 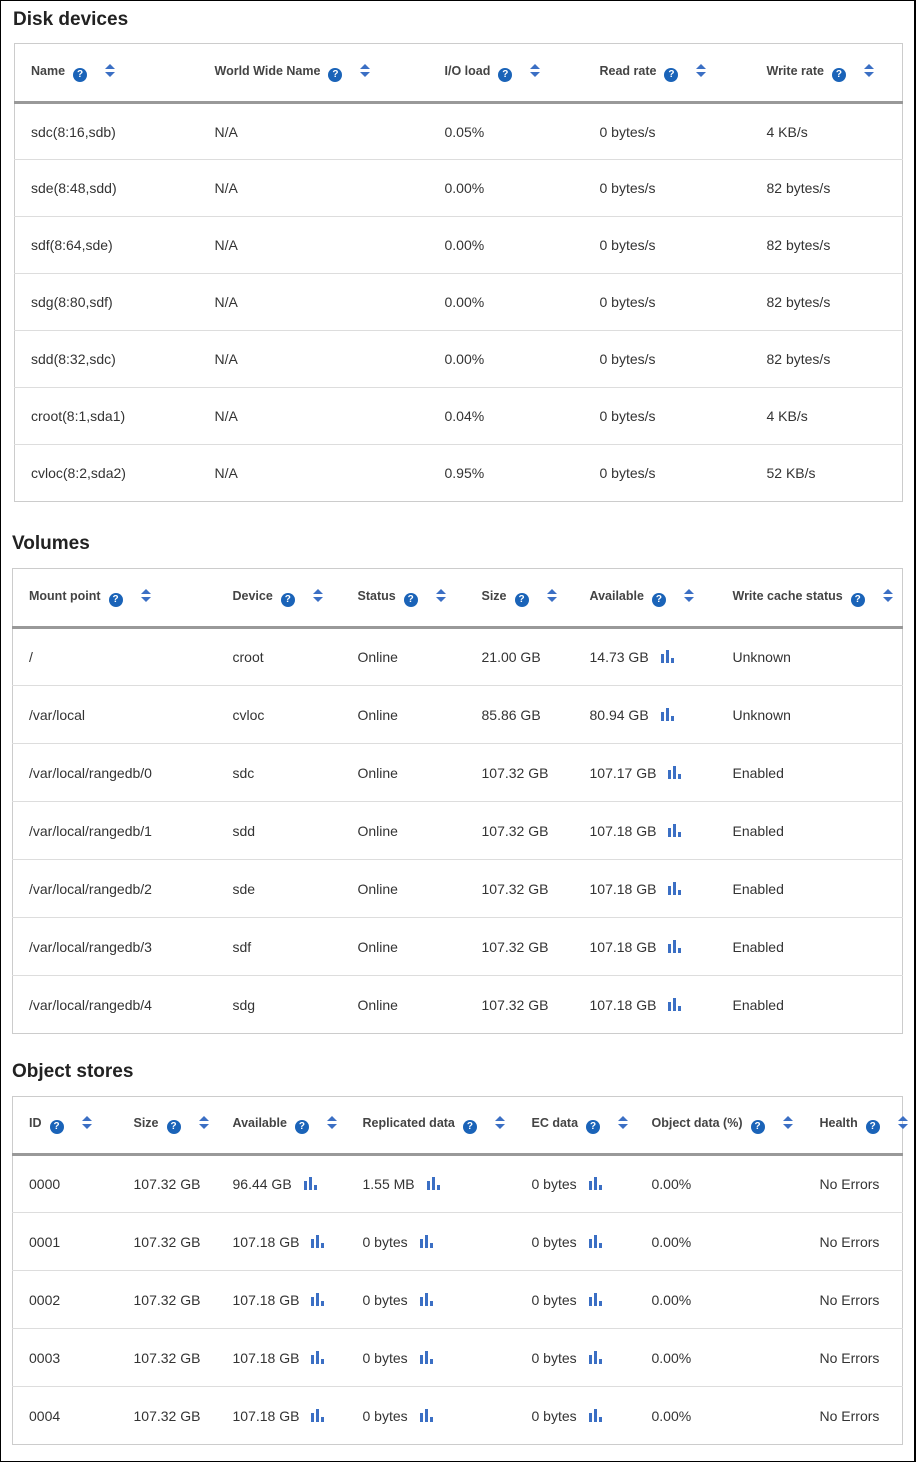 What do you see at coordinates (809, 714) in the screenshot?
I see `table-cell: Unknown` at bounding box center [809, 714].